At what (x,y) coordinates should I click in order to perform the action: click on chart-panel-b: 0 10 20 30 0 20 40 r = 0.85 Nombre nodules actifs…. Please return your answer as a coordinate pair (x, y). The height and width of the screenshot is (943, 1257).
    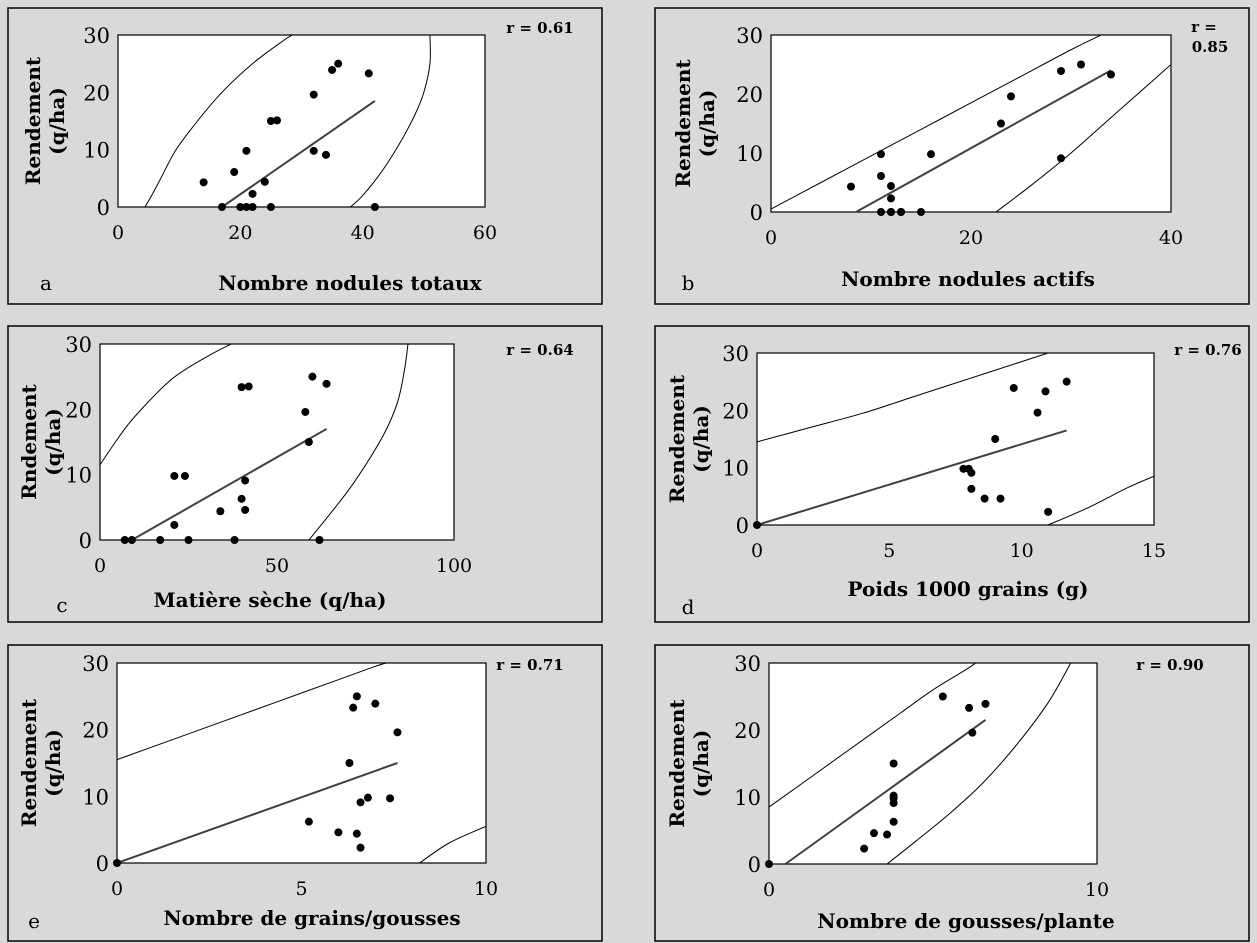
    Looking at the image, I should click on (952, 156).